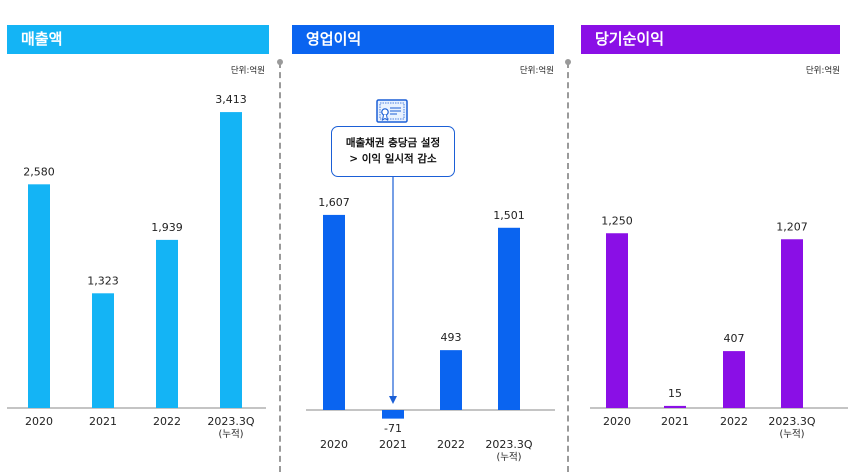 The image size is (855, 473). Describe the element at coordinates (103, 421) in the screenshot. I see `revenue-category-label-1: 2021` at that location.